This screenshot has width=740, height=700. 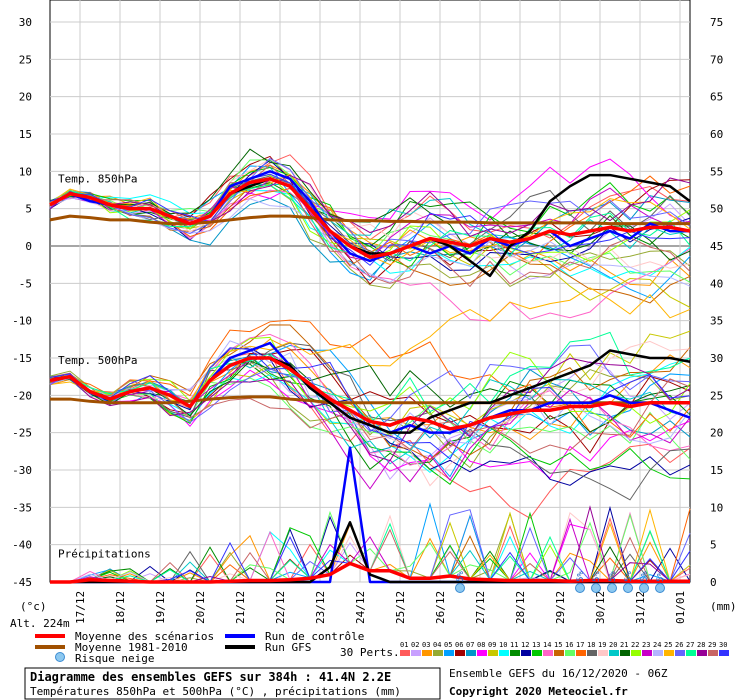 I want to click on left-tick-label: -35, so click(x=22, y=507).